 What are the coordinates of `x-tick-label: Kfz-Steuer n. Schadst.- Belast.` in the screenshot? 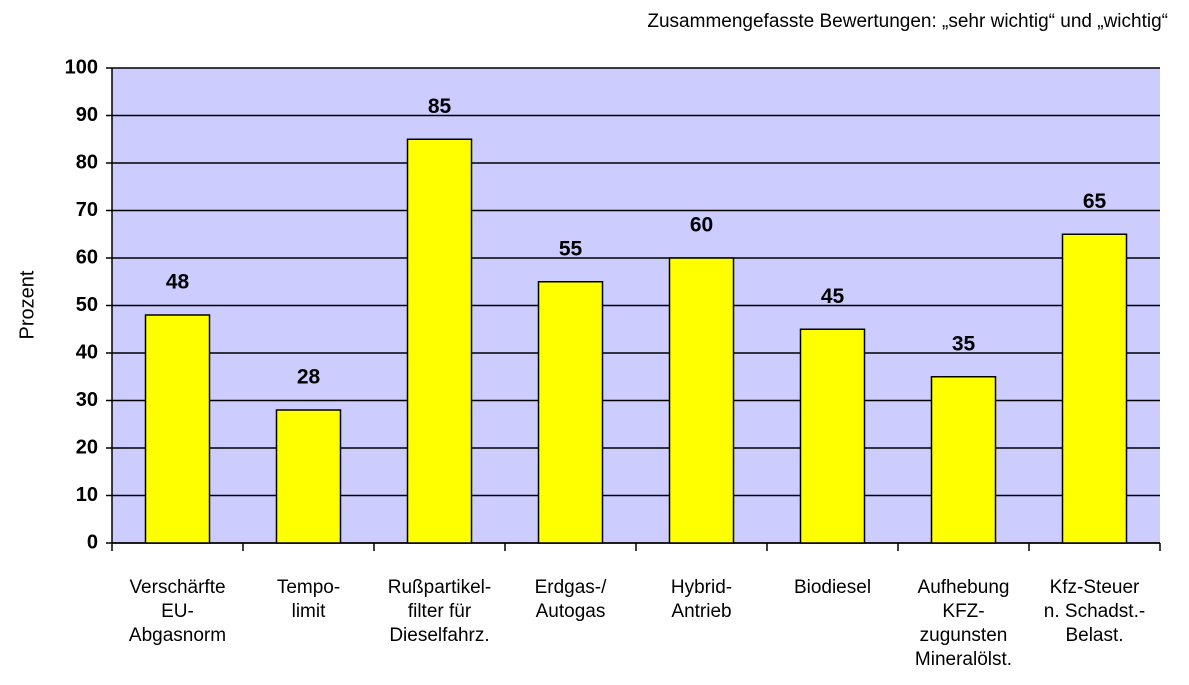 It's located at (1094, 611).